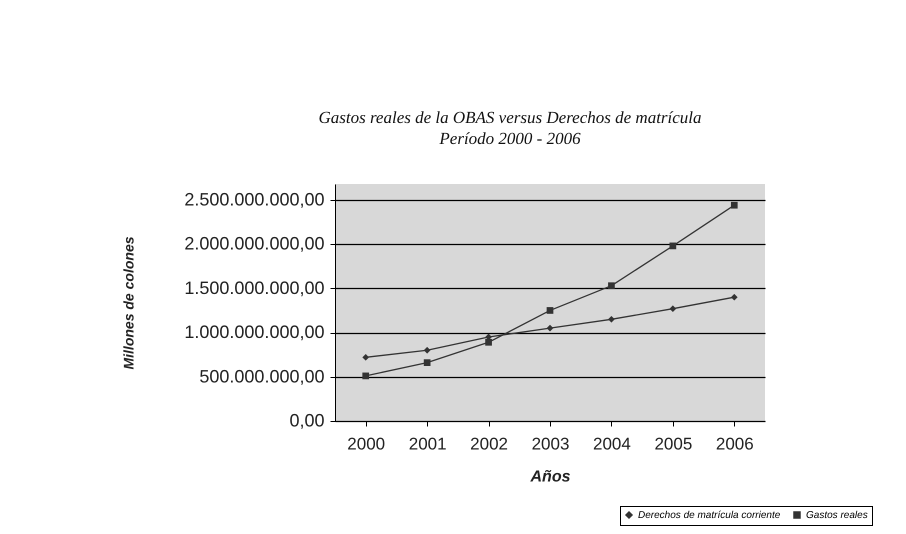  What do you see at coordinates (489, 444) in the screenshot?
I see `x-tick-label: 2002` at bounding box center [489, 444].